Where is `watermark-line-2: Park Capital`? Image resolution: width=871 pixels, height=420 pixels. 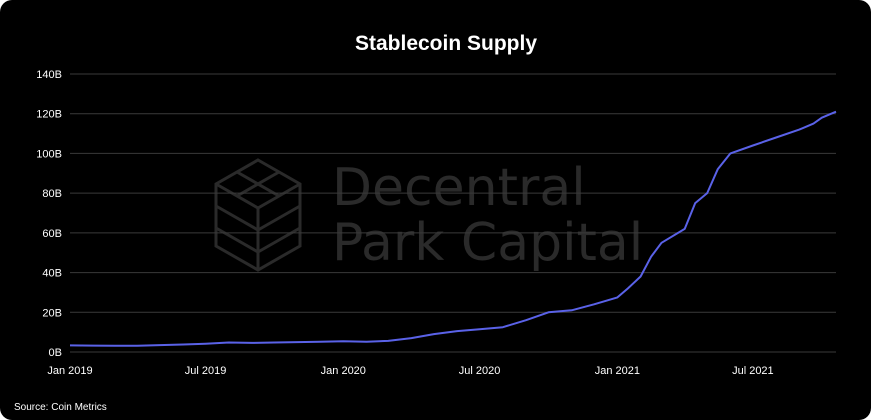
watermark-line-2: Park Capital is located at coordinates (487, 243).